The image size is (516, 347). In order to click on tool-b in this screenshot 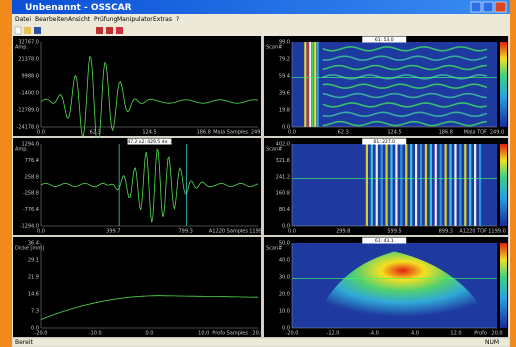, I will do `click(109, 30)`.